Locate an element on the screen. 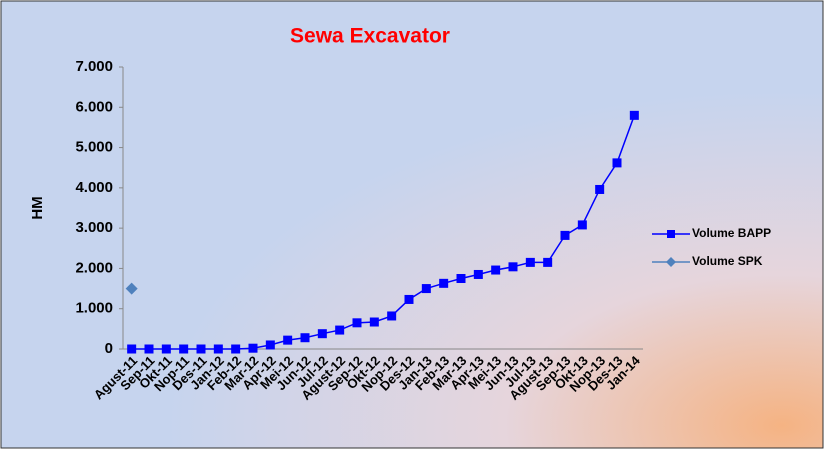 The width and height of the screenshot is (825, 450). y-tick-label: 2.000 is located at coordinates (94, 267).